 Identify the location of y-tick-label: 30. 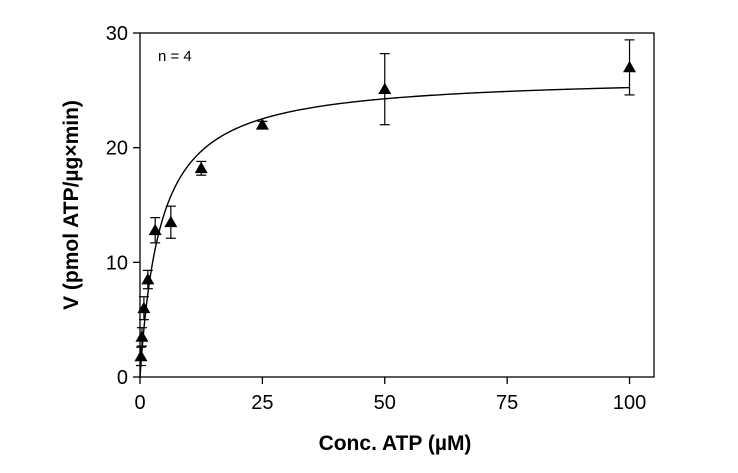
(117, 34).